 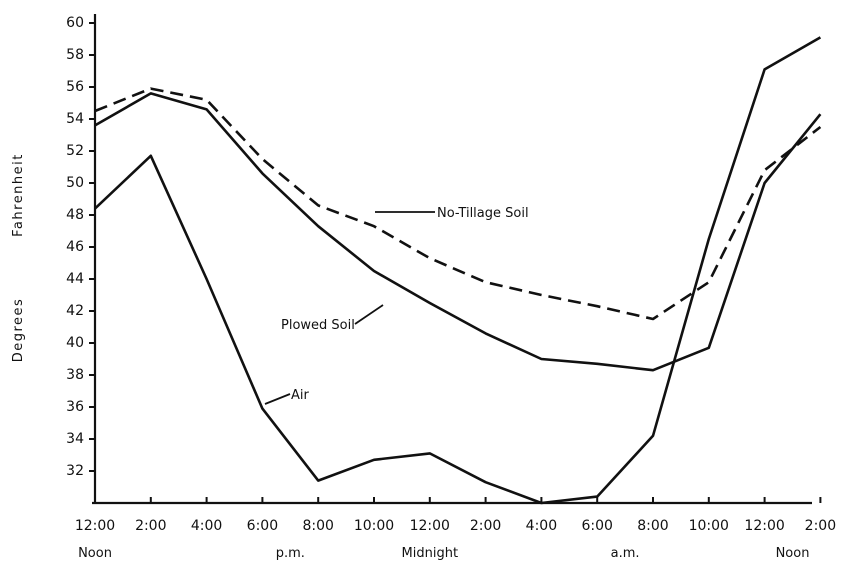 I want to click on annotation-leader-plowed, so click(x=369, y=314).